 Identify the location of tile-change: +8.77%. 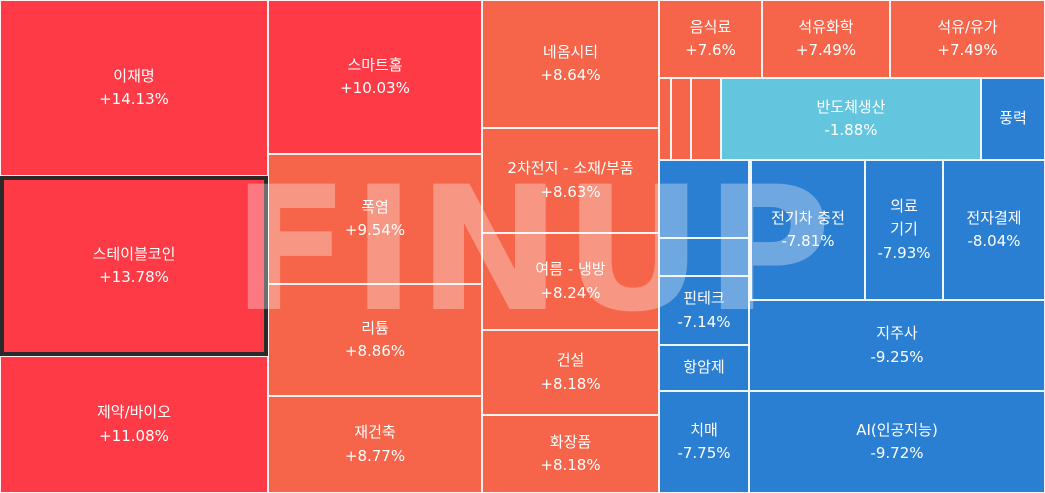
(375, 455).